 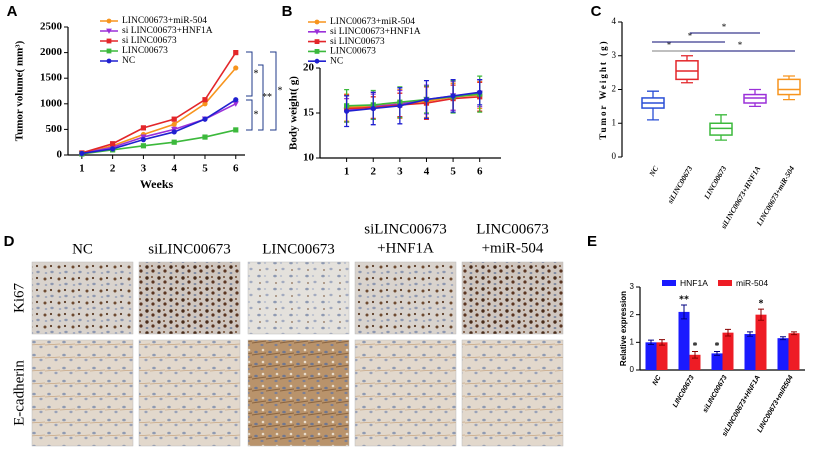 I want to click on y-tick-label: 15, so click(x=309, y=113).